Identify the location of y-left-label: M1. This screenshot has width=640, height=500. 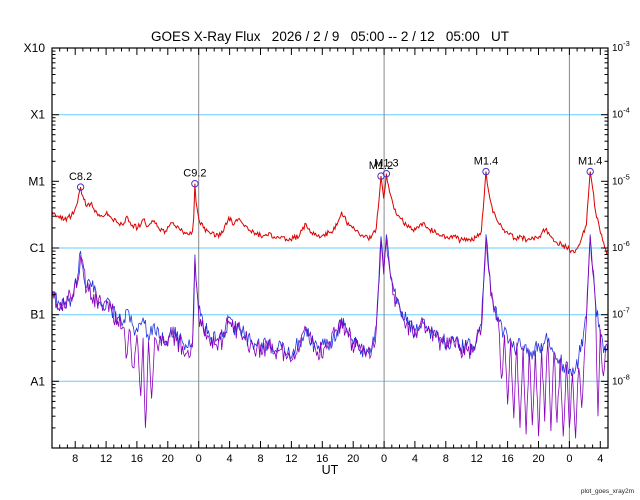
(36, 181).